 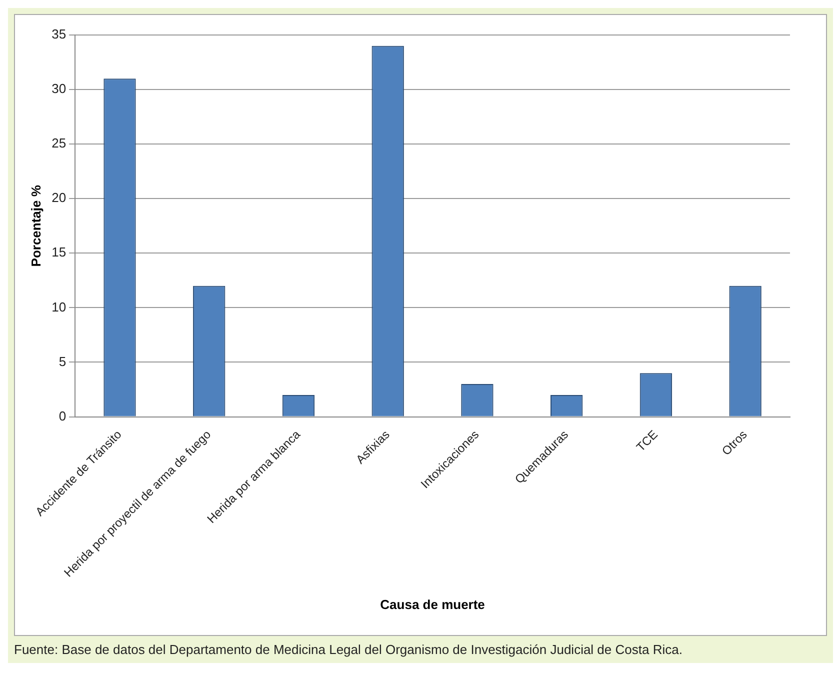 What do you see at coordinates (59, 34) in the screenshot?
I see `y-tick-label: 35` at bounding box center [59, 34].